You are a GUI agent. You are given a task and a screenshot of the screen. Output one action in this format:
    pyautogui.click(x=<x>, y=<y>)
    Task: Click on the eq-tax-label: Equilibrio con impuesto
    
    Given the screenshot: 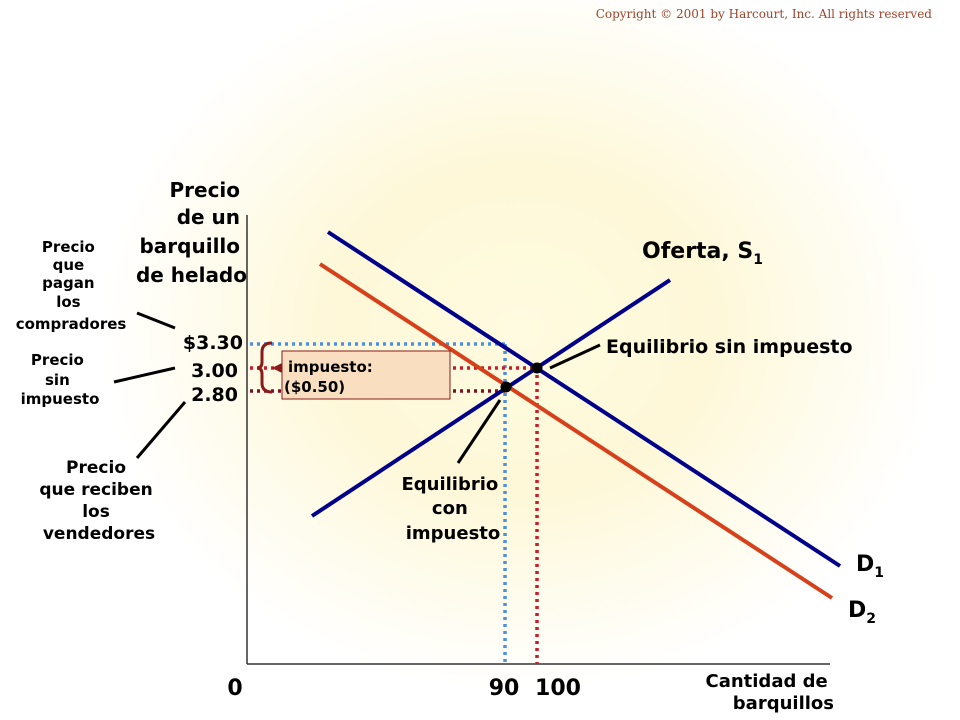 What is the action you would take?
    pyautogui.click(x=452, y=509)
    